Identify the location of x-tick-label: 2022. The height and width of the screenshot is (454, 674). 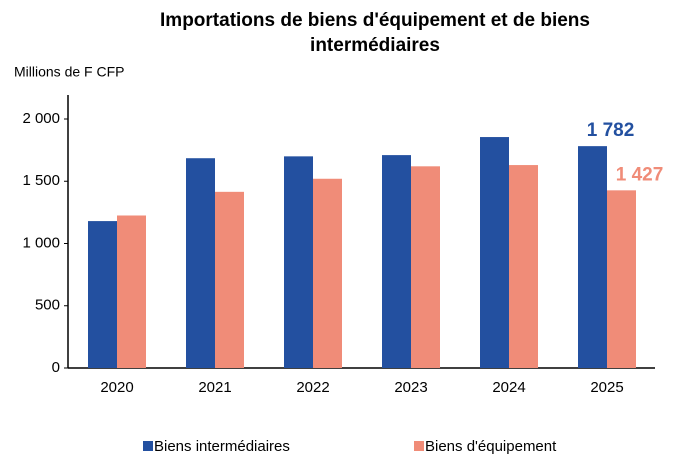
(312, 387).